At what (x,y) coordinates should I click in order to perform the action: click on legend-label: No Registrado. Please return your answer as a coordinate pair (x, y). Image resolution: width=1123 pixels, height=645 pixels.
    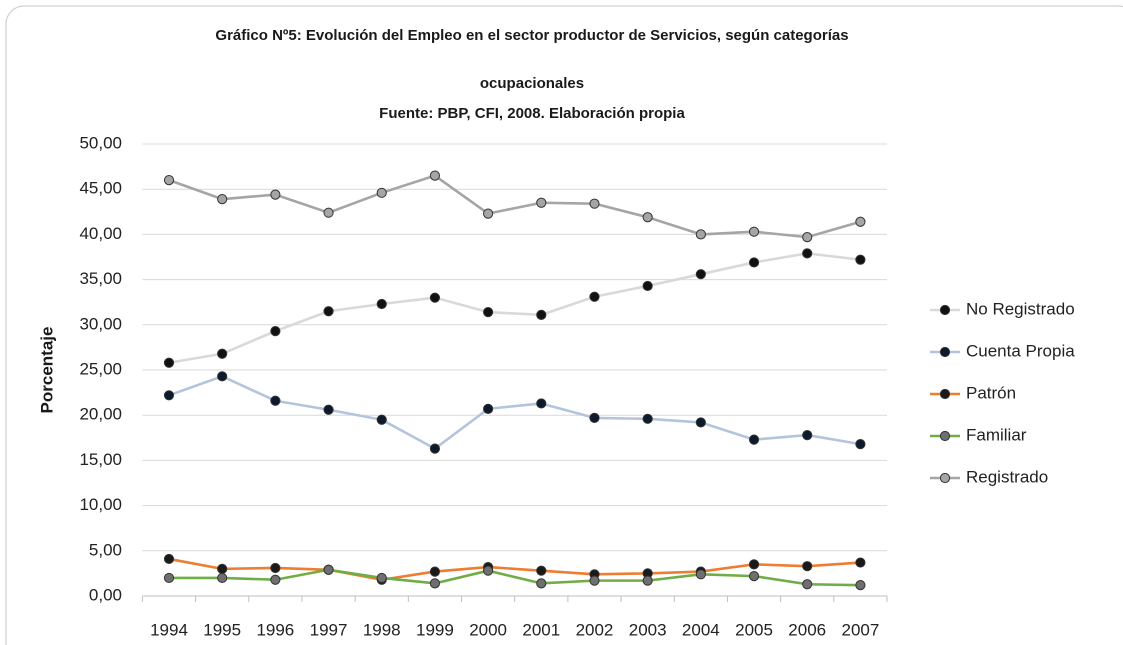
    Looking at the image, I should click on (1020, 308).